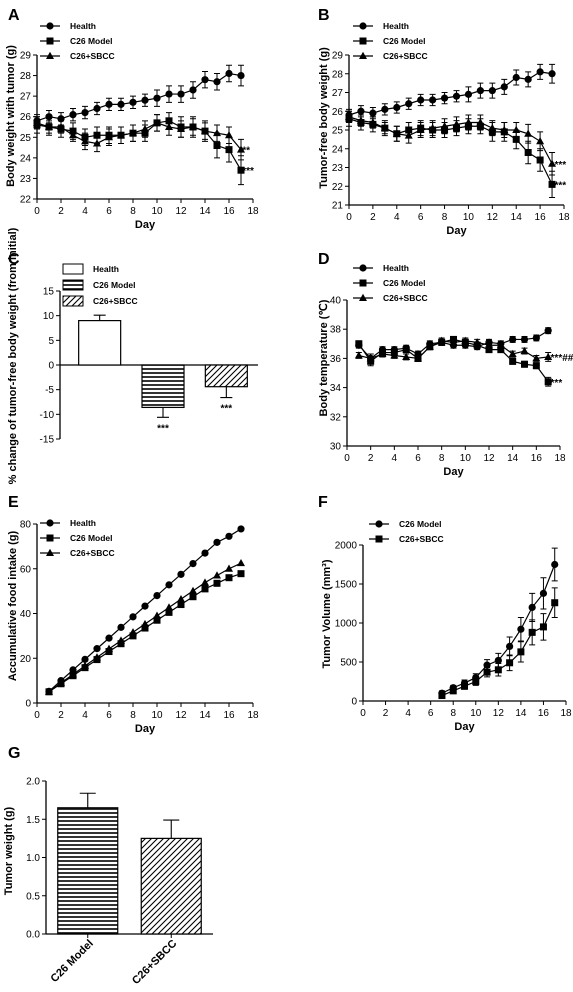 Image resolution: width=573 pixels, height=992 pixels. Describe the element at coordinates (396, 26) in the screenshot. I see `b-legend-label: Health` at that location.